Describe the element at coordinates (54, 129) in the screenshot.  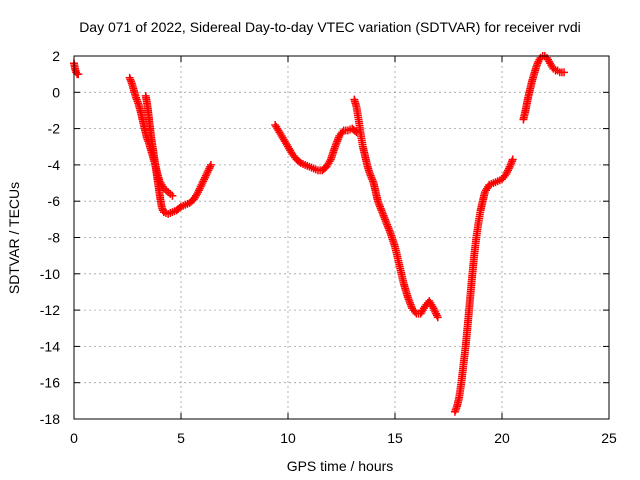
I see `y-tick-label: -2` at that location.